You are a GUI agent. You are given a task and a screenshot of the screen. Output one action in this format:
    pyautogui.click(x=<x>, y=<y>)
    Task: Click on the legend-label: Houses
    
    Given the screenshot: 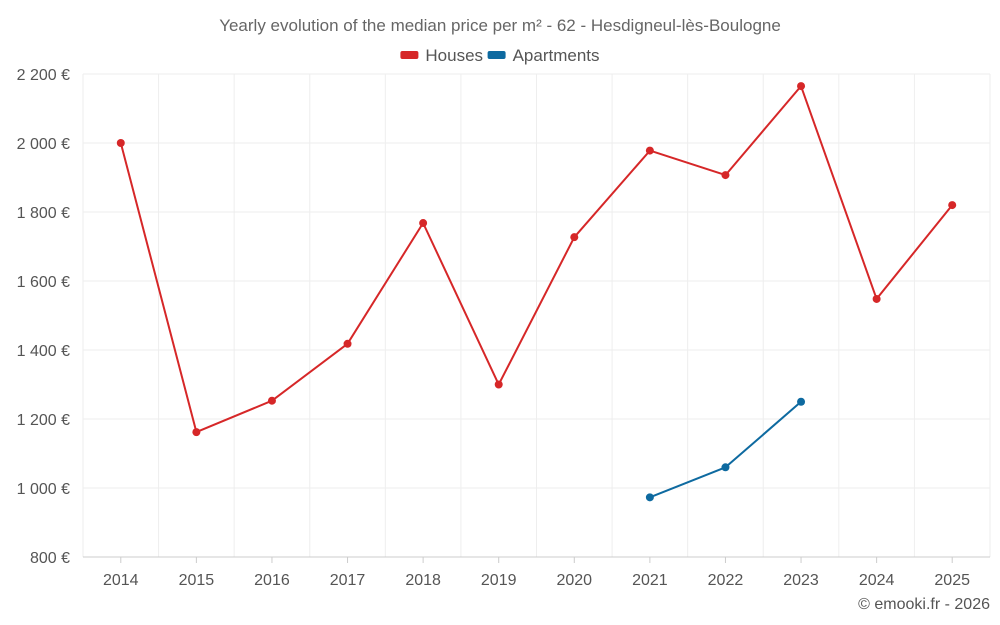 What is the action you would take?
    pyautogui.click(x=454, y=55)
    